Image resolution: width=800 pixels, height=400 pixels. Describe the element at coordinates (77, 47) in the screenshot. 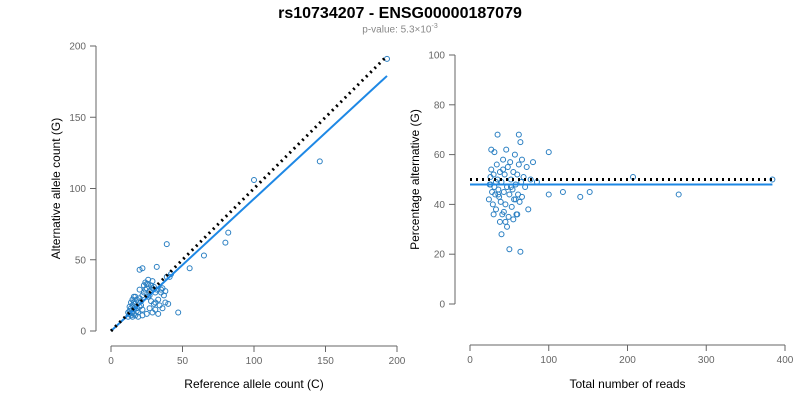

I see `left-y-tick-label: 200` at that location.